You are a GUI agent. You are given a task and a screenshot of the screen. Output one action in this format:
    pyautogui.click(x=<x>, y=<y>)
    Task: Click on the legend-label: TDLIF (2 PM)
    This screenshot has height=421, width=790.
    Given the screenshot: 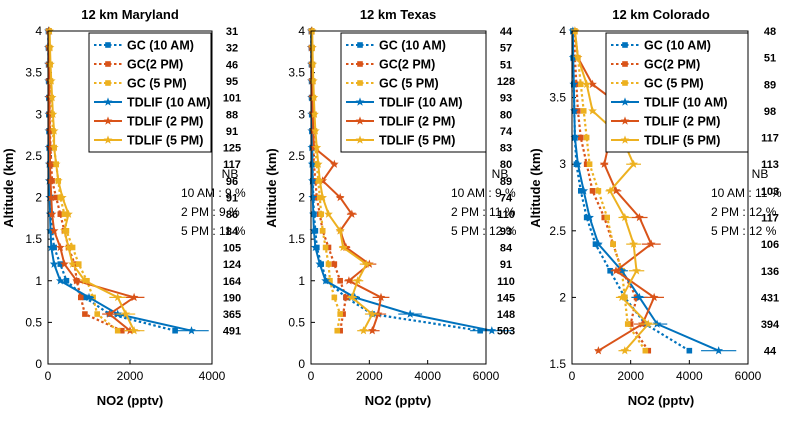 What is the action you would take?
    pyautogui.click(x=165, y=122)
    